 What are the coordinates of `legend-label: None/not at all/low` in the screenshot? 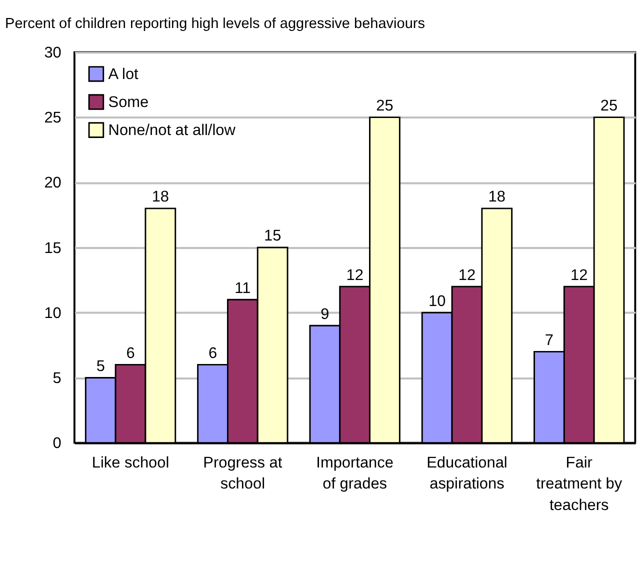 It's located at (172, 130).